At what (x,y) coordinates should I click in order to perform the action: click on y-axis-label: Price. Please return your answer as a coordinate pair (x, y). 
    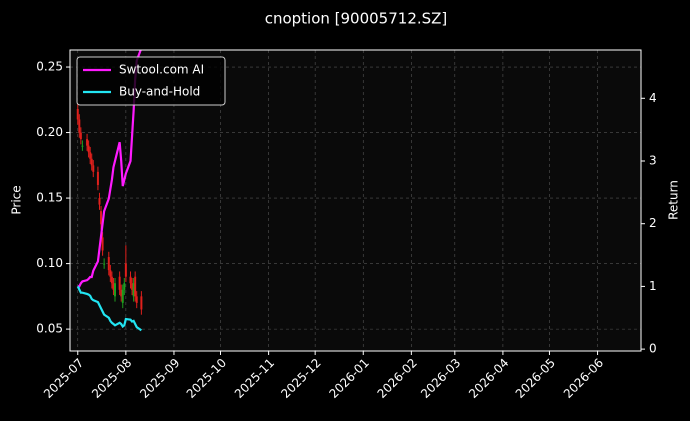
    Looking at the image, I should click on (17, 199).